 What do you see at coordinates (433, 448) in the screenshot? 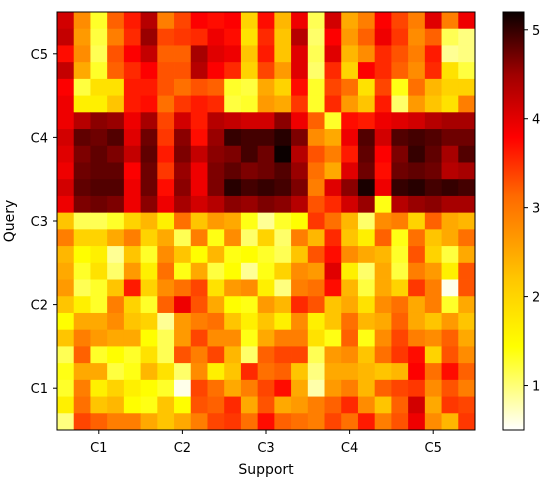
I see `x-tick-label: C5` at bounding box center [433, 448].